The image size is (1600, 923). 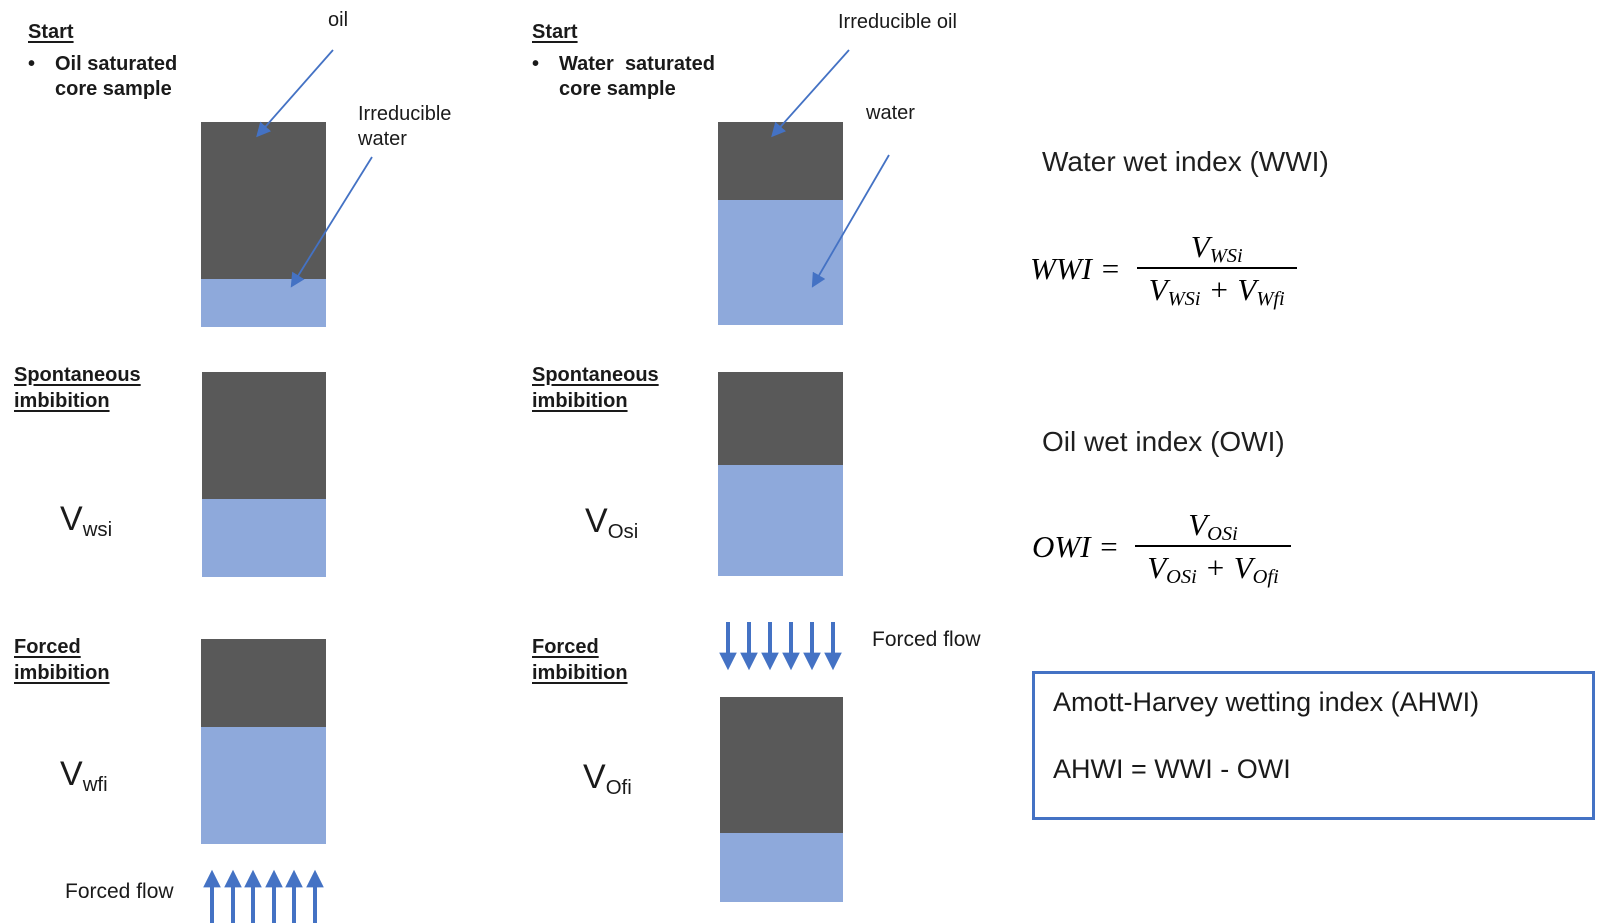 What do you see at coordinates (1213, 526) in the screenshot?
I see `owi-numerator: VOSi` at bounding box center [1213, 526].